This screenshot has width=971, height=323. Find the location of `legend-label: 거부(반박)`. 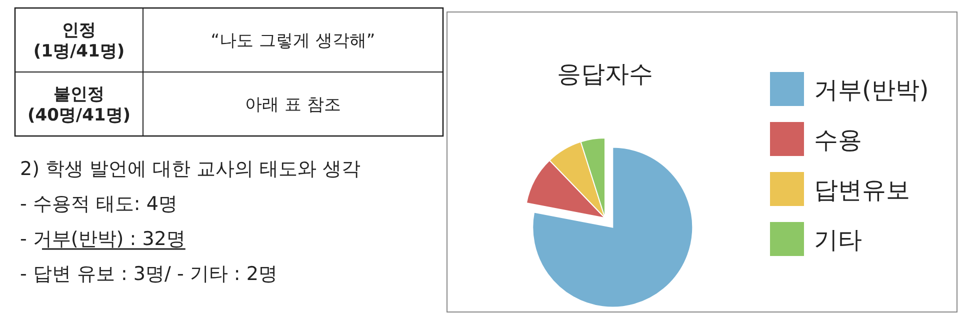

legend-label: 거부(반박) is located at coordinates (871, 90).